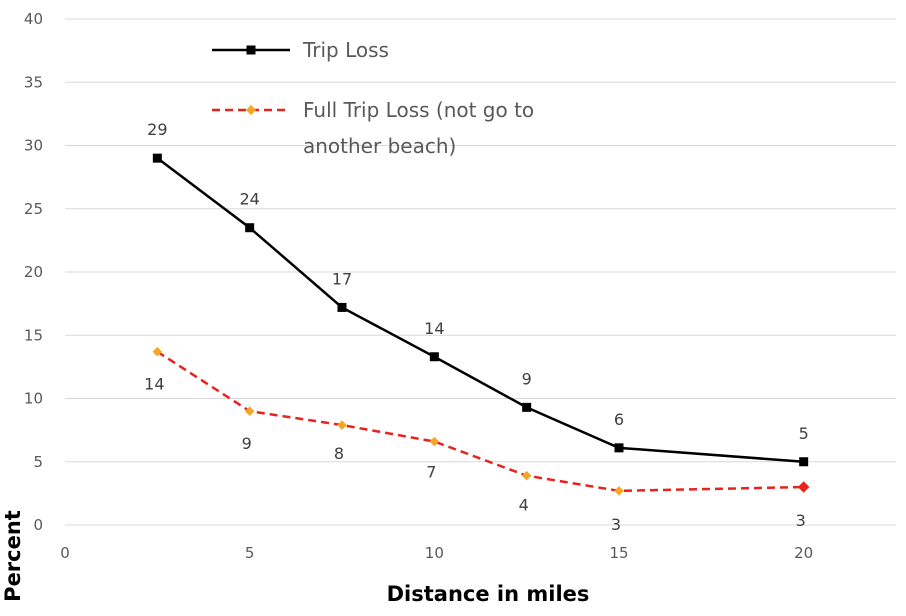  I want to click on series-2-data-label: 9, so click(247, 443).